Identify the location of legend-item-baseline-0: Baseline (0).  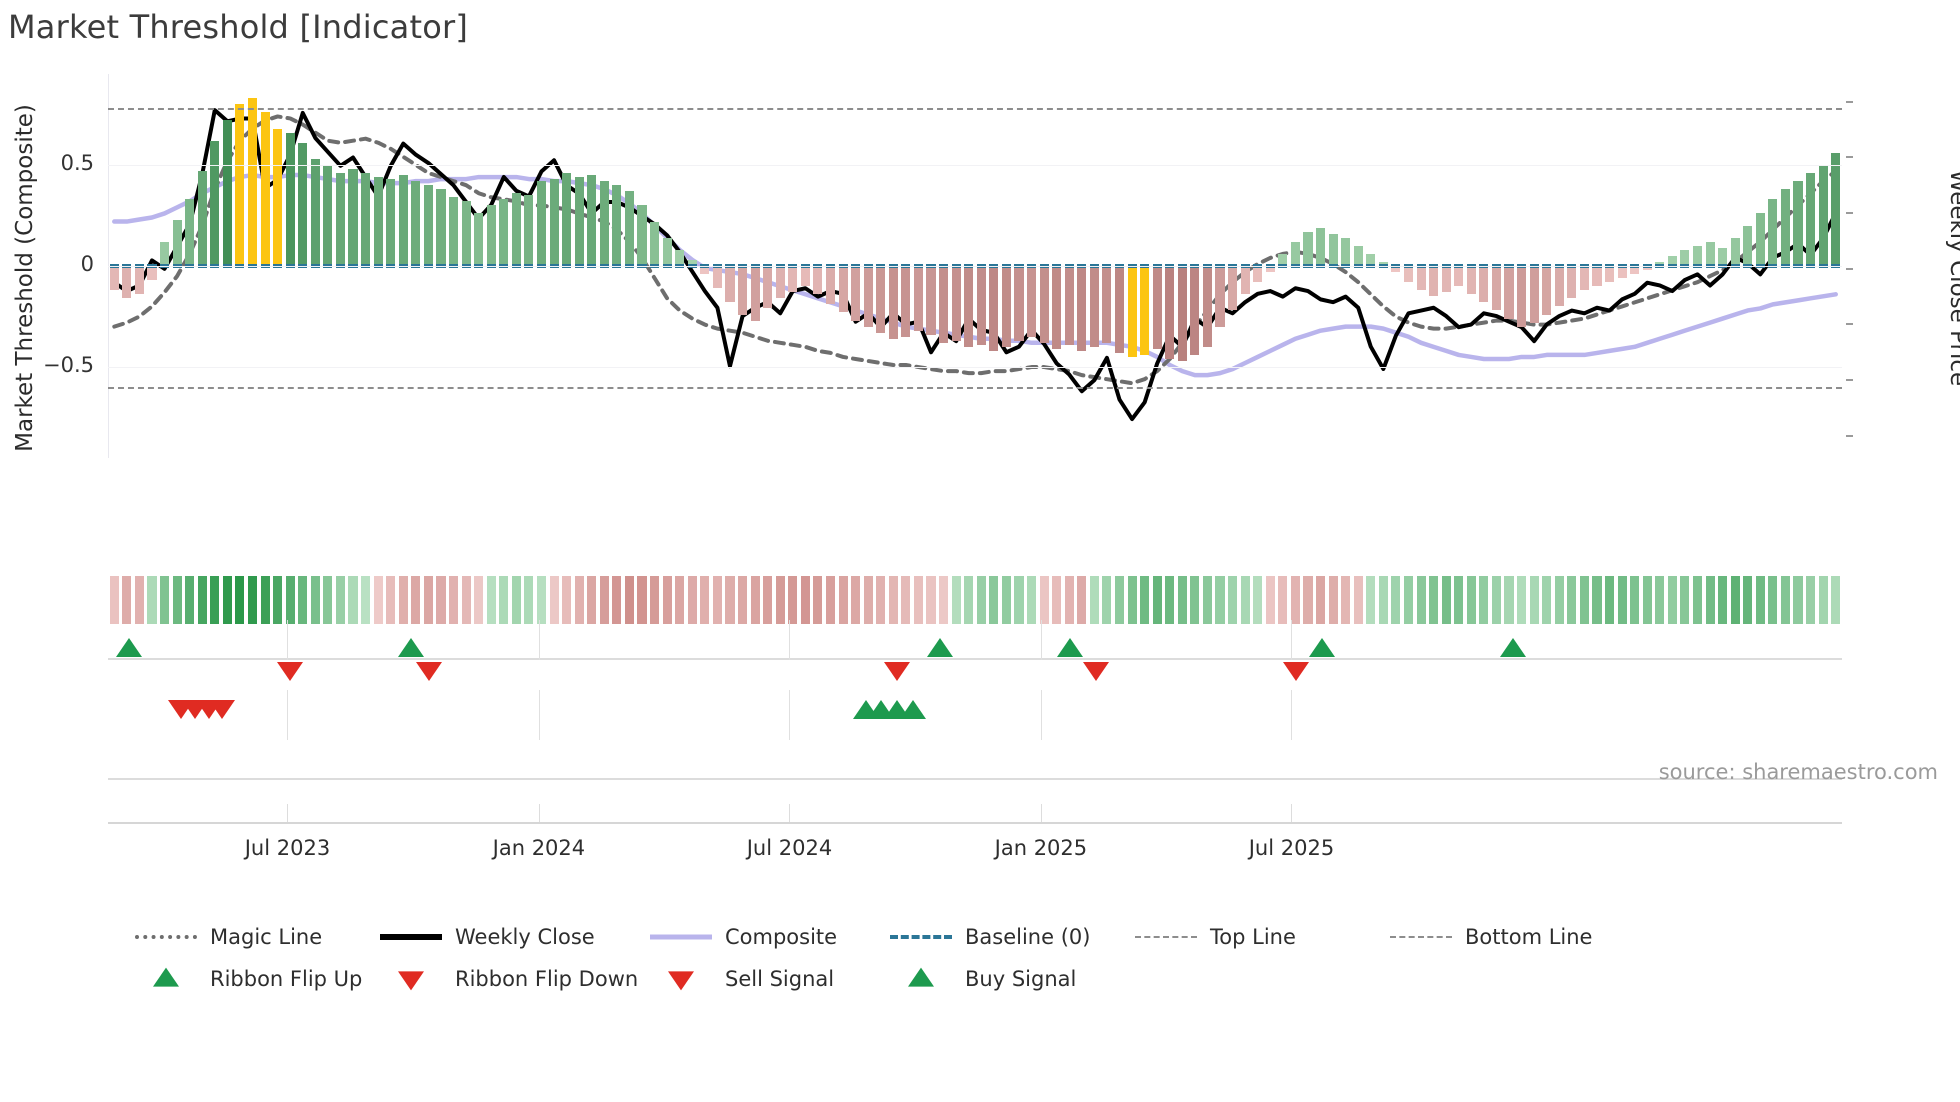
(990, 937).